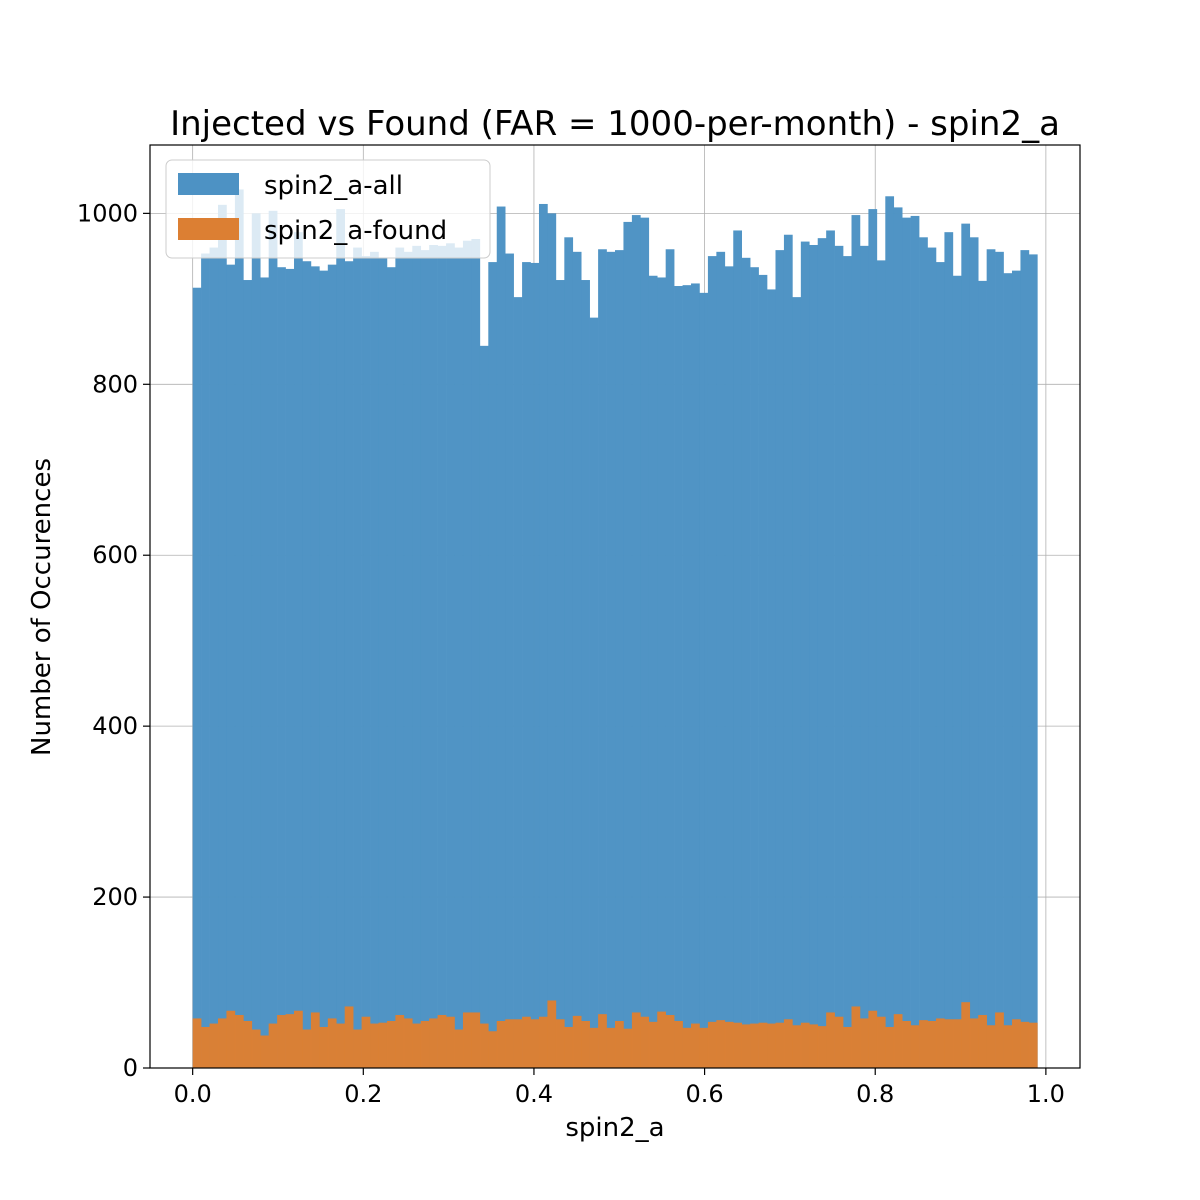  I want to click on x-axis-ticks: 0.0 0.2 0.4 0.6 0.8 1.0, so click(619, 1088).